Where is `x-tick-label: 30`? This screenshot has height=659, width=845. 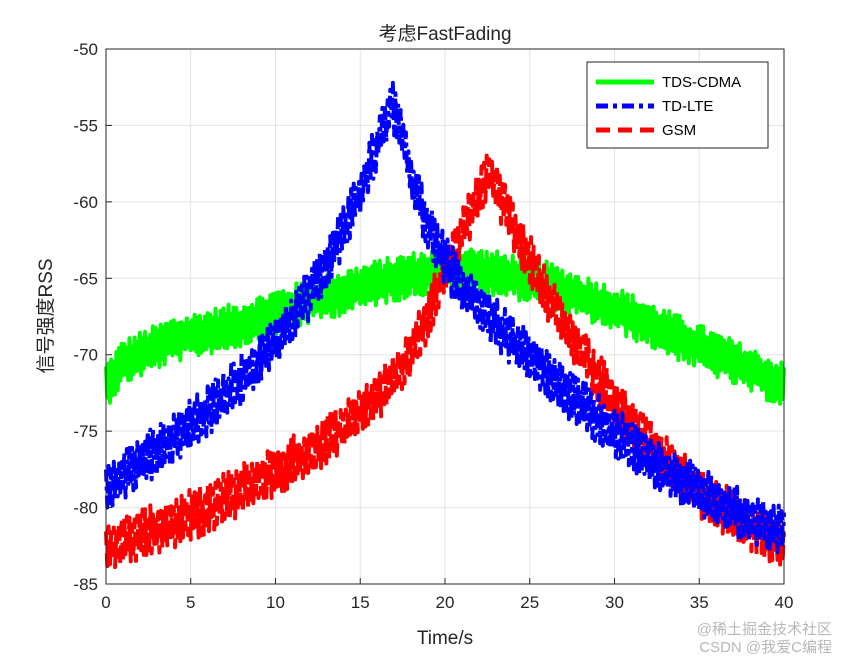 x-tick-label: 30 is located at coordinates (614, 602).